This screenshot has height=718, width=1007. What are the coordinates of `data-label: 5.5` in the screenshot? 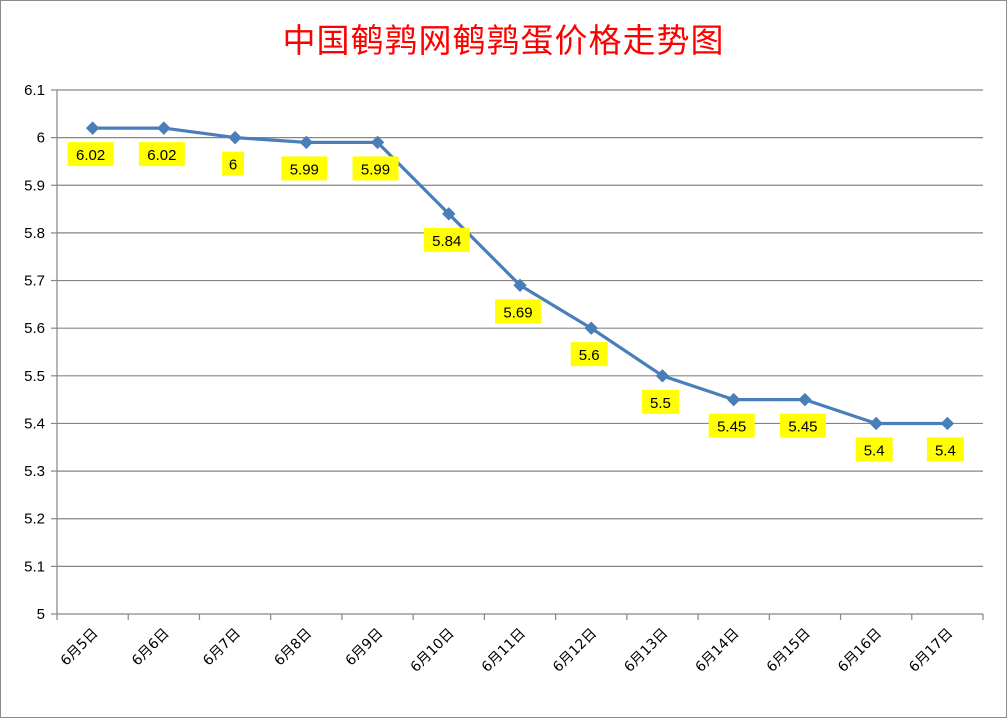 It's located at (660, 403).